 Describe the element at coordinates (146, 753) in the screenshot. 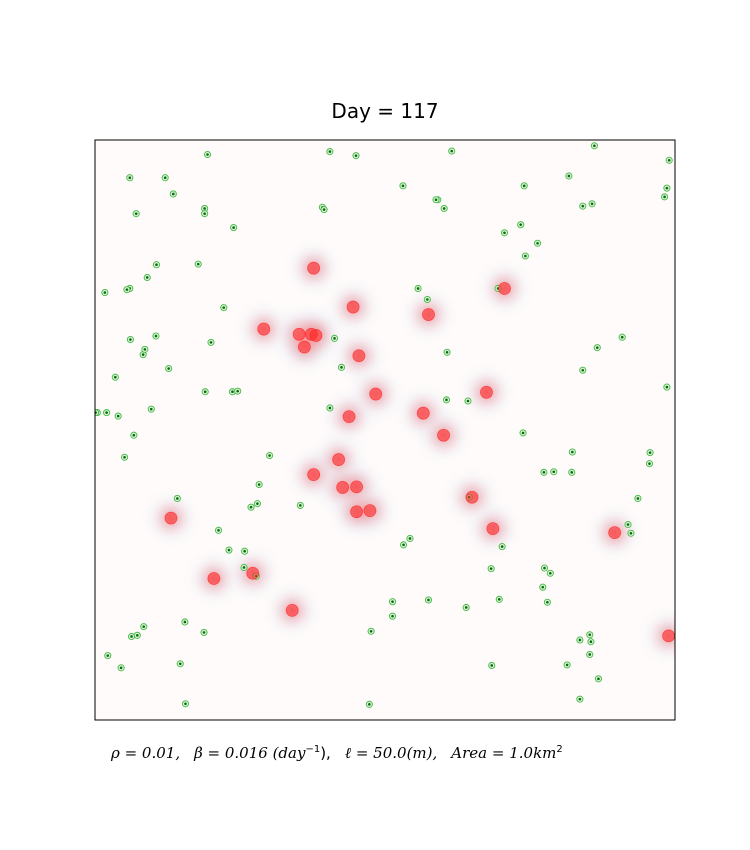

I see `caption-rho: ρ = 0.01,` at that location.